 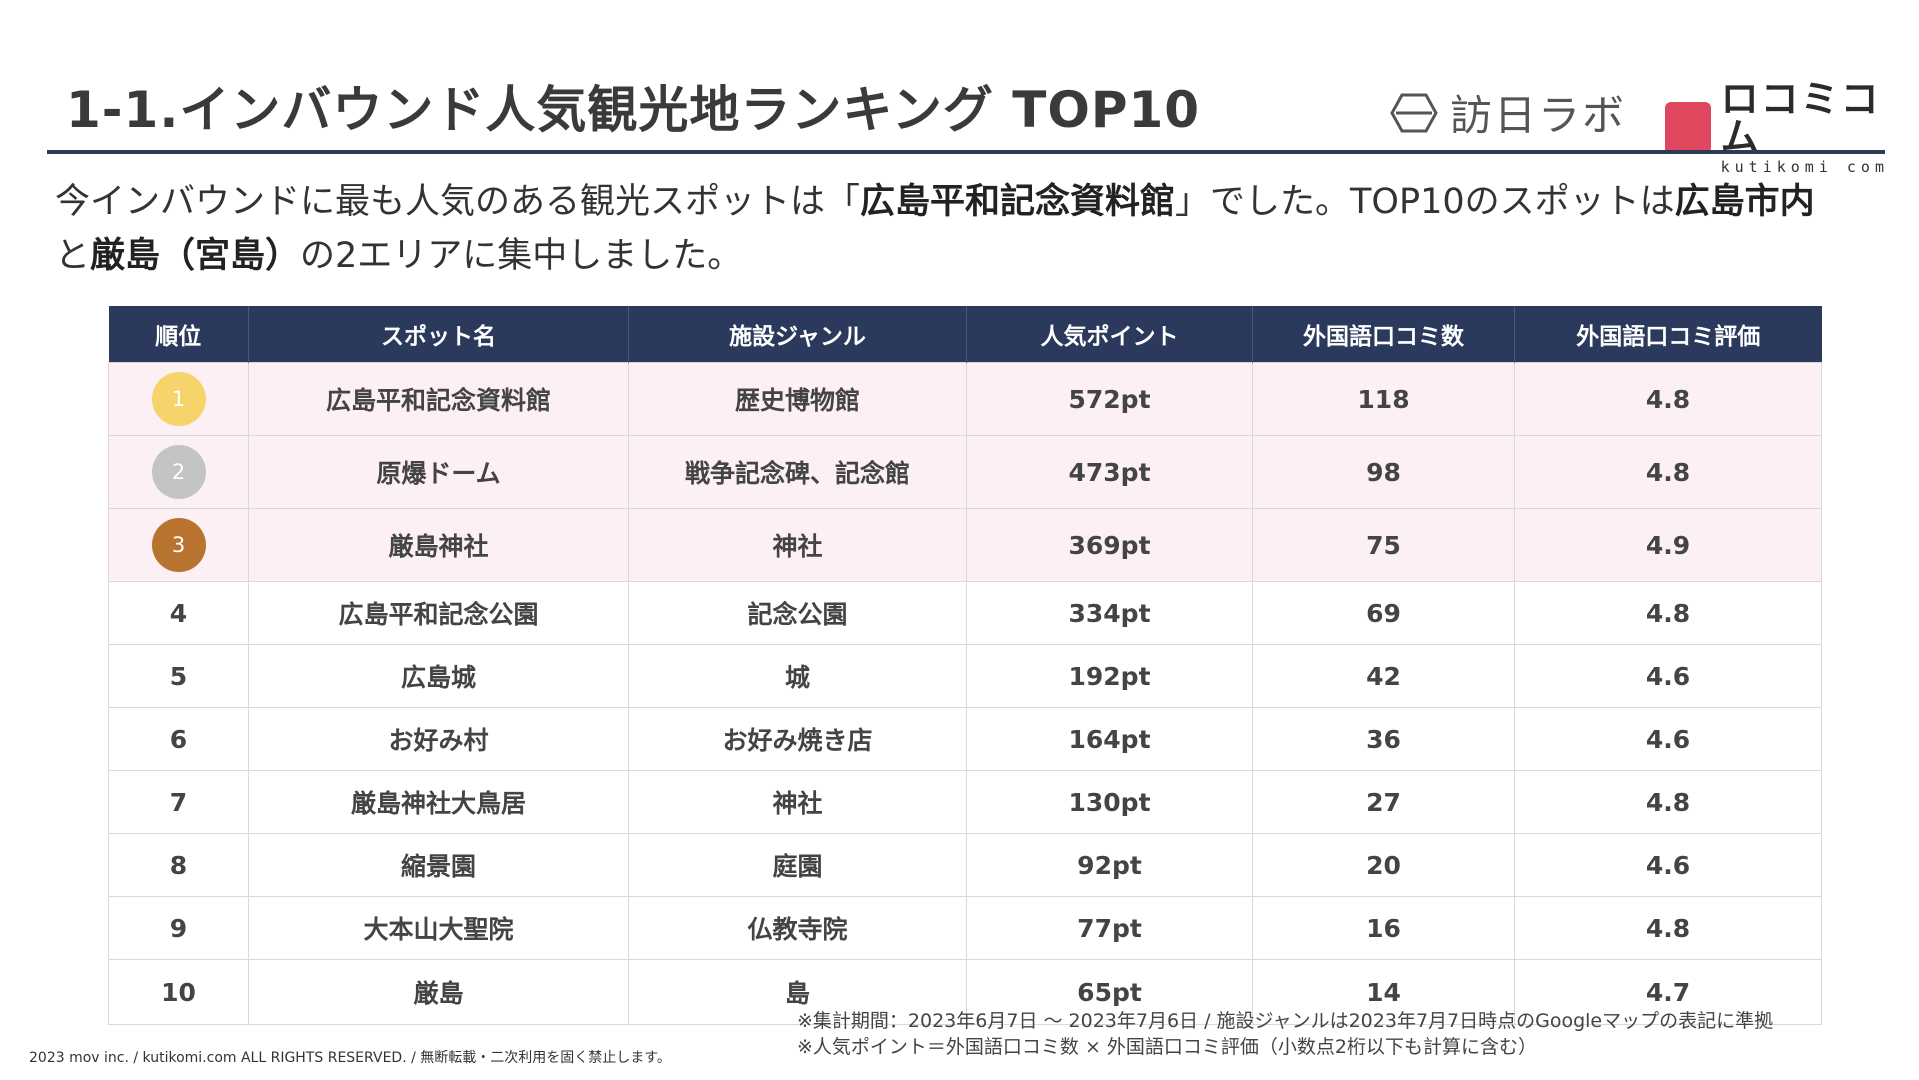 I want to click on intro-highlight: 広島市内, so click(x=1744, y=202).